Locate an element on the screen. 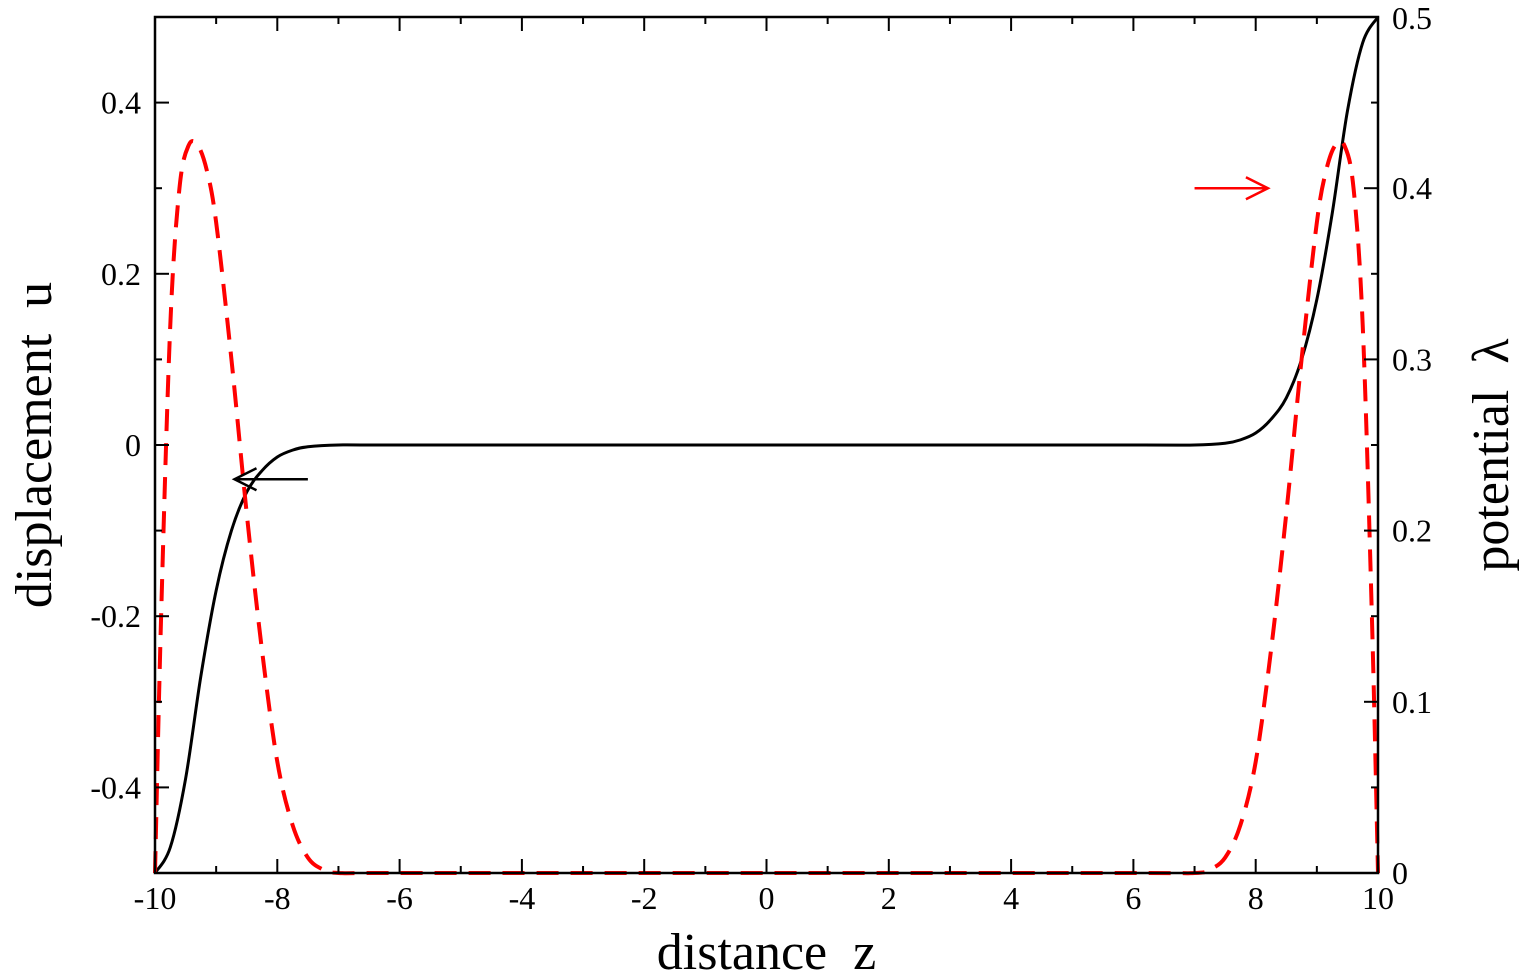 This screenshot has width=1524, height=980. y-left-tick-label: 0.2 is located at coordinates (121, 274).